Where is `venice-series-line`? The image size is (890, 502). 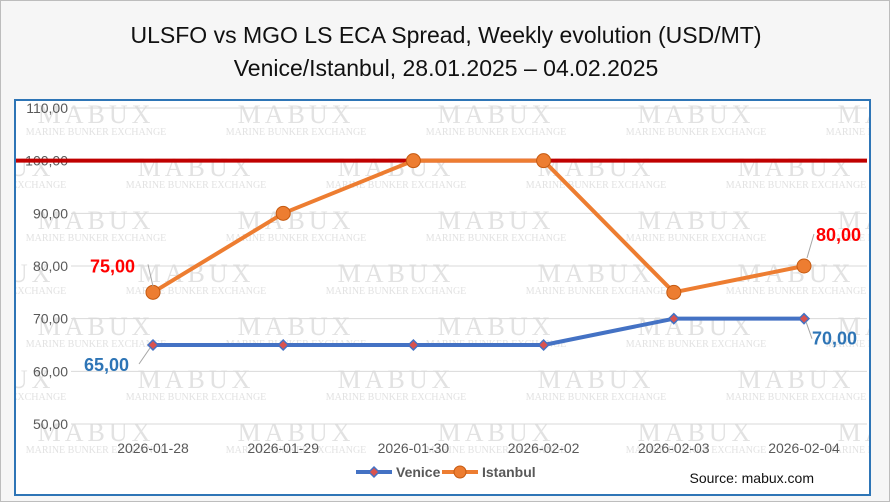
venice-series-line is located at coordinates (478, 331).